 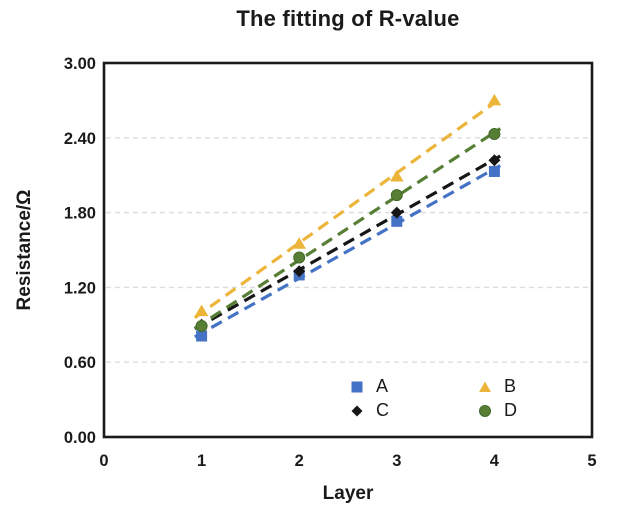 I want to click on marker-c-layer2, so click(x=299, y=271).